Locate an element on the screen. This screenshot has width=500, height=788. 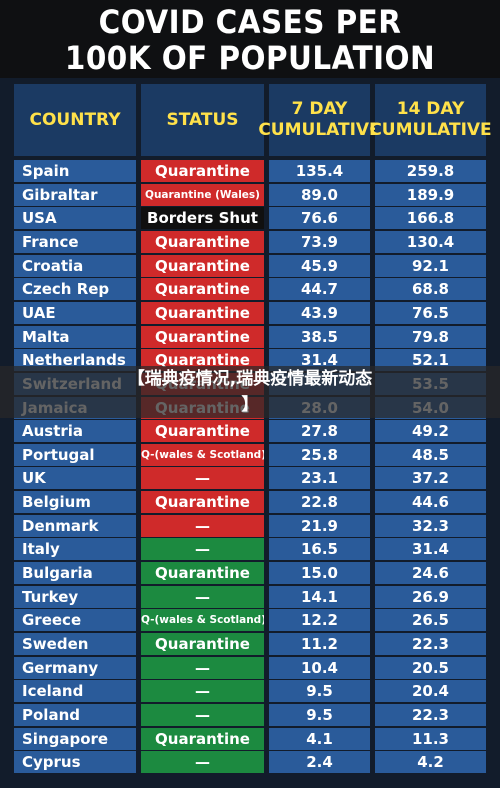
seven-day-cell: 25.8 is located at coordinates (319, 454).